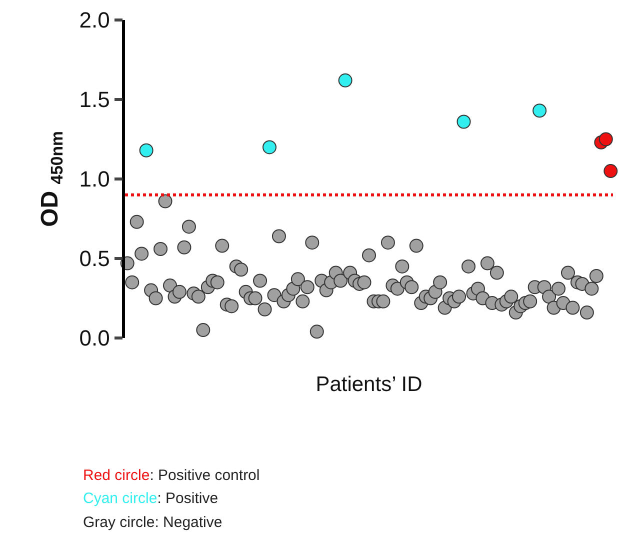  What do you see at coordinates (94, 338) in the screenshot?
I see `y-tick-label: 0.0` at bounding box center [94, 338].